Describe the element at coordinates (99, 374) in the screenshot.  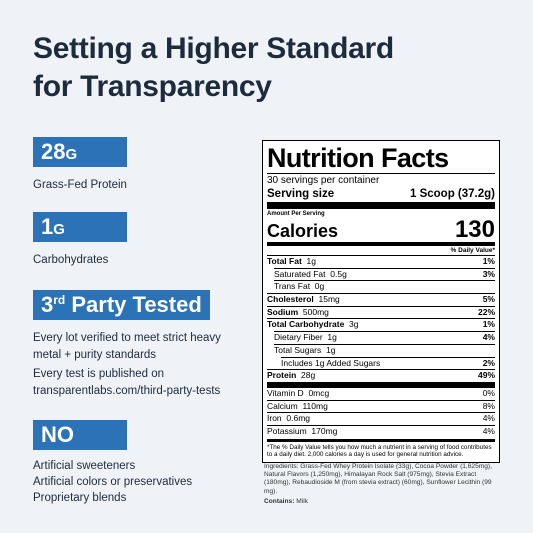
I see `description-line: Every test is published on` at that location.